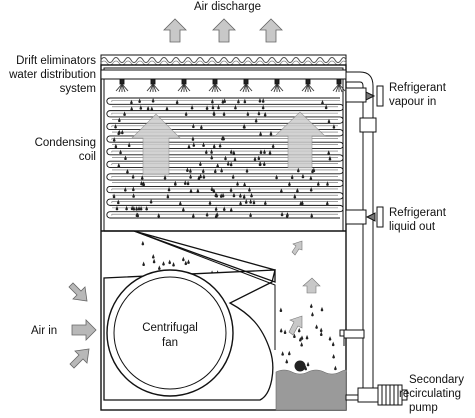 The image size is (475, 418). I want to click on lower-air-arrows, so click(304, 288).